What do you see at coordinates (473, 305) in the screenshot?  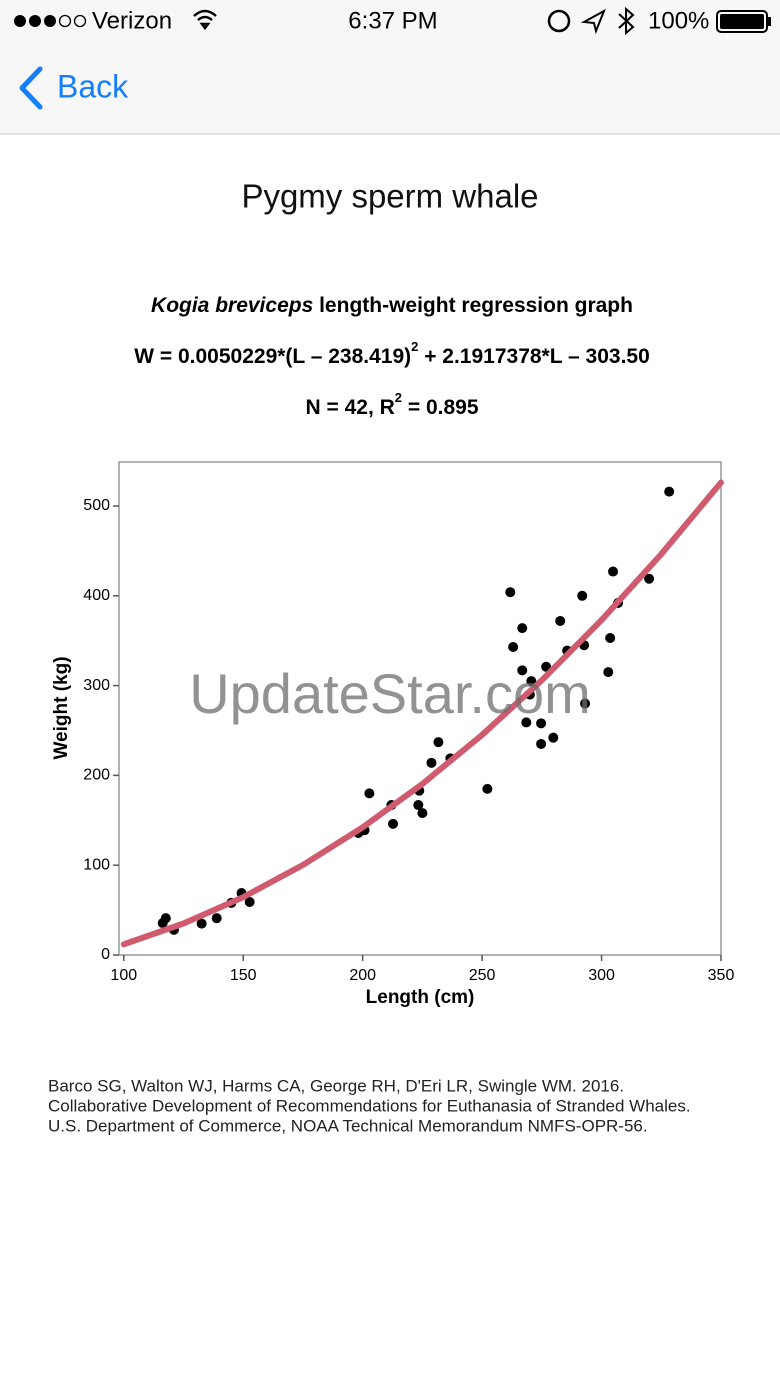 I see `title-text: length-weight regression graph` at bounding box center [473, 305].